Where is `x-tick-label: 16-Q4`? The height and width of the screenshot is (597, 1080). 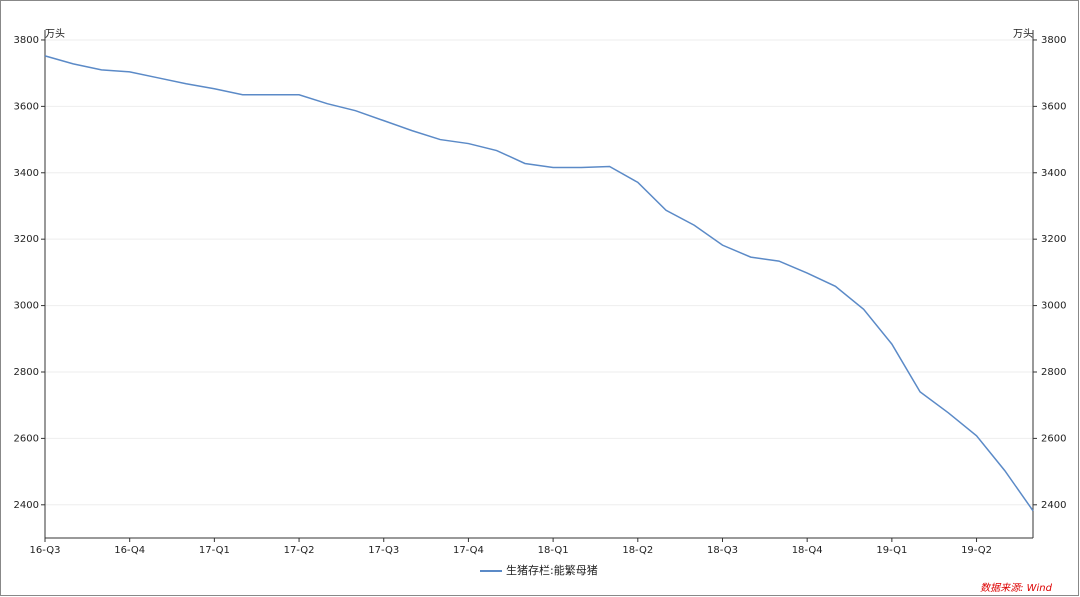
x-tick-label: 16-Q4 is located at coordinates (129, 550).